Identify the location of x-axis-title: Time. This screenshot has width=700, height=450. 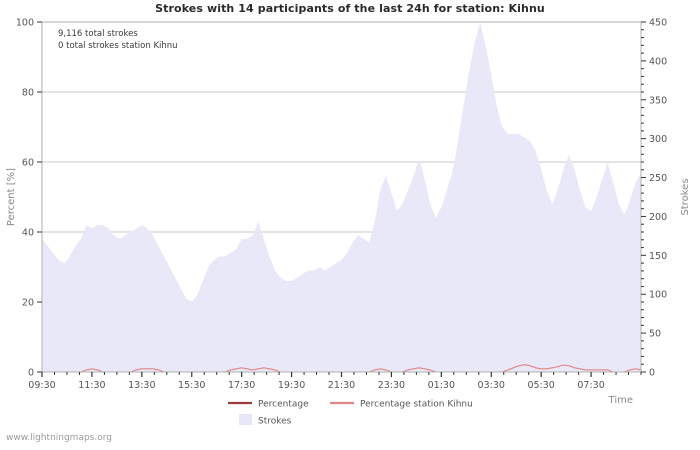
(620, 400).